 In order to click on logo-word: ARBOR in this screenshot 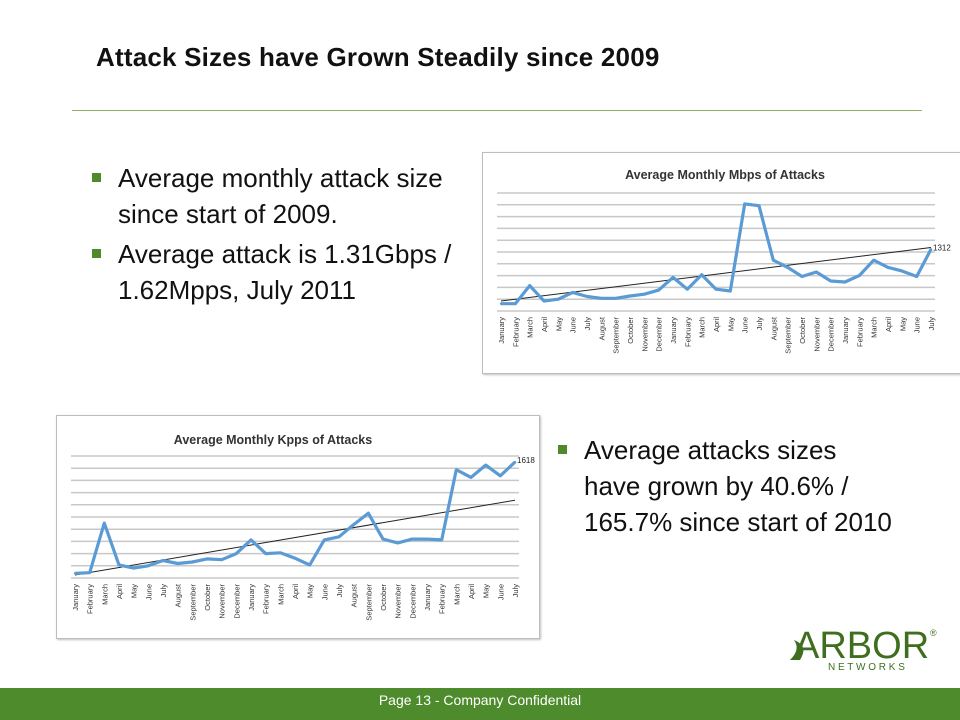, I will do `click(861, 646)`.